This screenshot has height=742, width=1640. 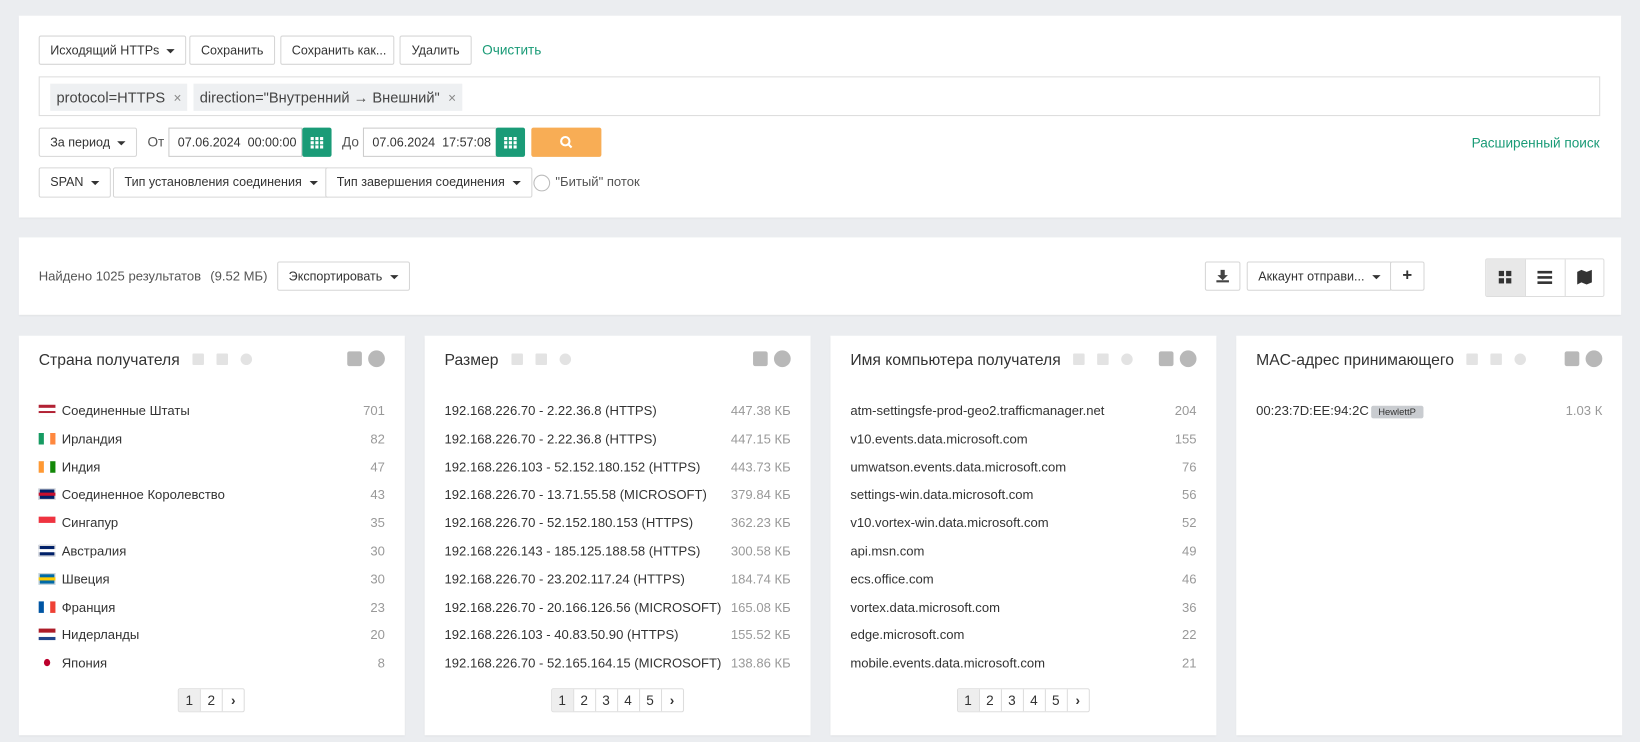 What do you see at coordinates (74, 182) in the screenshot?
I see `capture-dropdown: SPAN` at bounding box center [74, 182].